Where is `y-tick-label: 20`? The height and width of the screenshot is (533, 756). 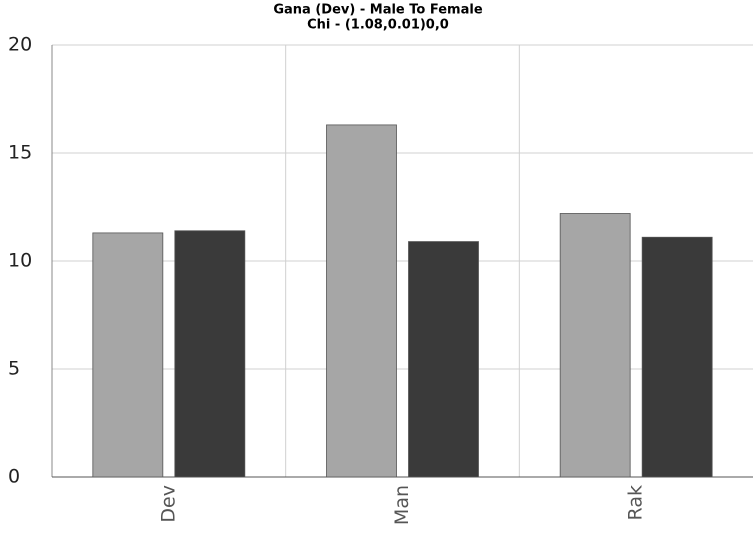
y-tick-label: 20 is located at coordinates (20, 45).